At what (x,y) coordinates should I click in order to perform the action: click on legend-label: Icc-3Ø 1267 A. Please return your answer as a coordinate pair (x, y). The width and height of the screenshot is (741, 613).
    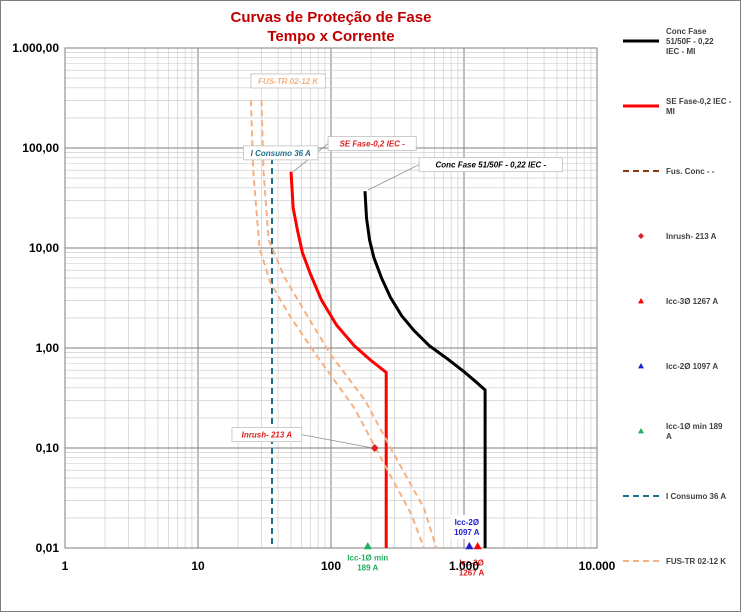
    Looking at the image, I should click on (692, 301).